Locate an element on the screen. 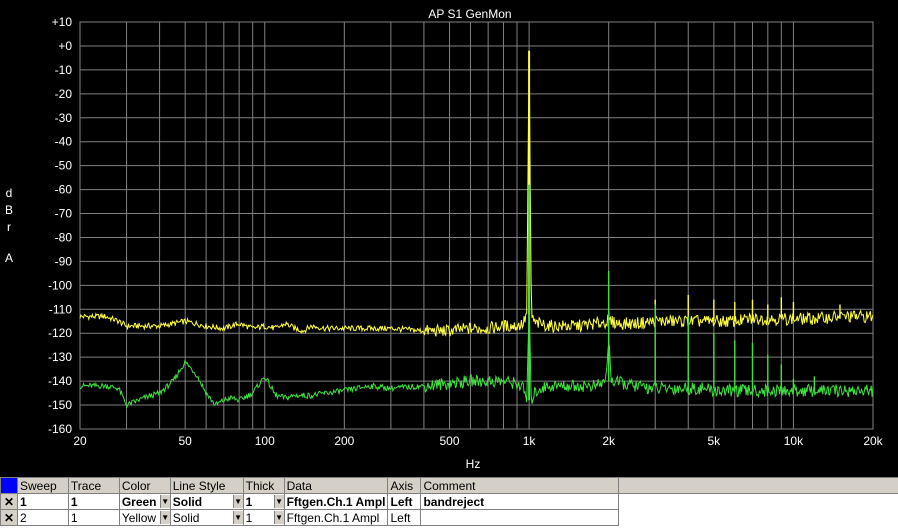 This screenshot has width=898, height=532. cell-sweep: 1 is located at coordinates (42, 501).